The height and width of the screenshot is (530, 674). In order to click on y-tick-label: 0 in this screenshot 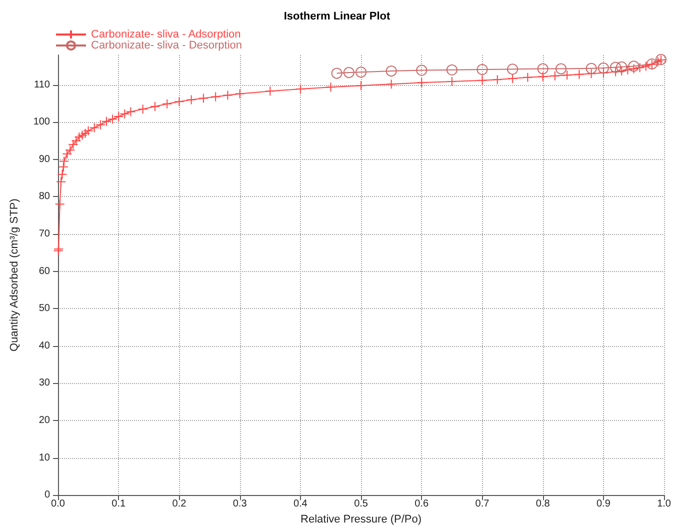, I will do `click(47, 495)`.